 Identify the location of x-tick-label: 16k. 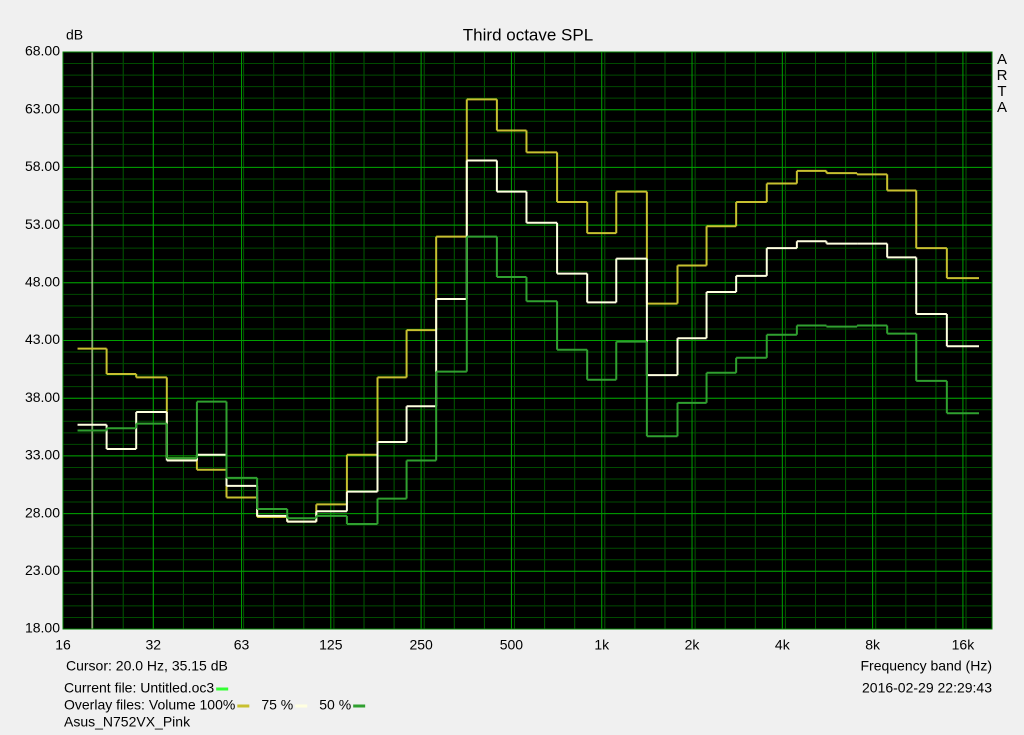
(964, 645).